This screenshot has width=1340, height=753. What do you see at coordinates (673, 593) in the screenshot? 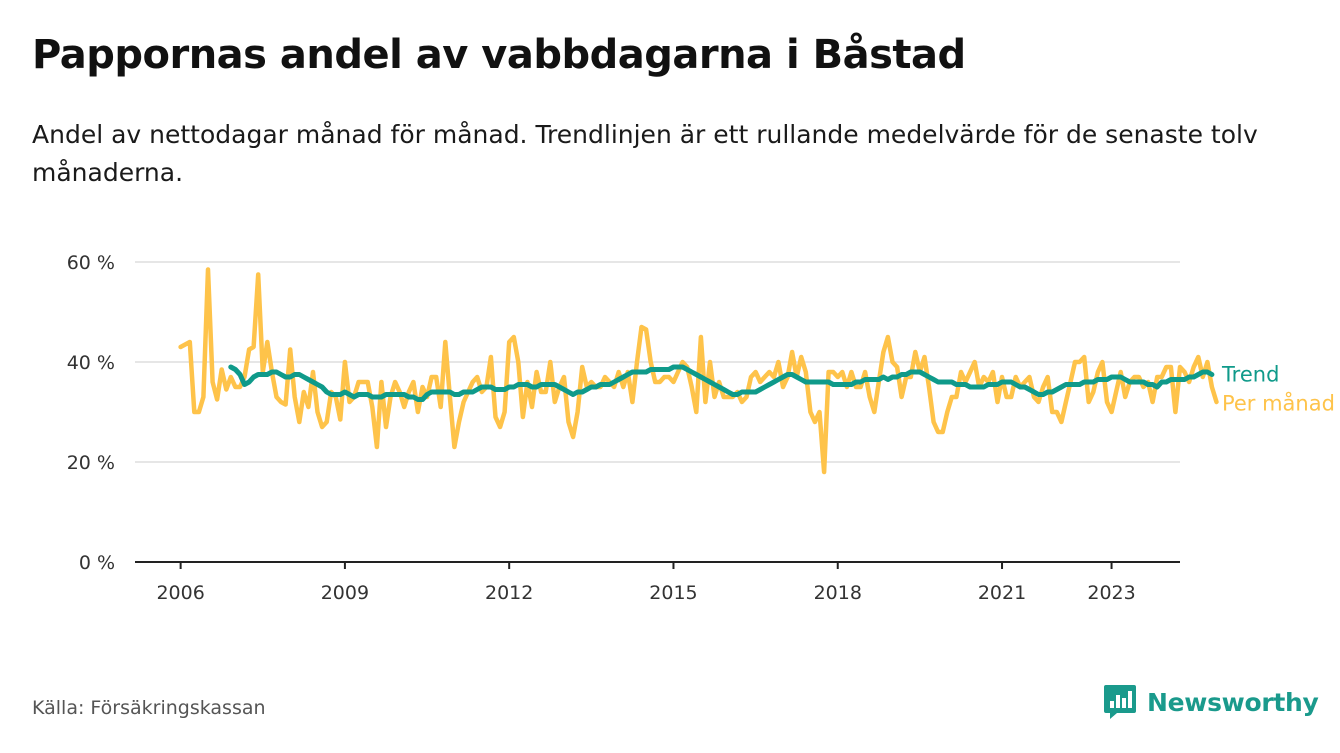
I see `x-tick-label: 2015` at bounding box center [673, 593].